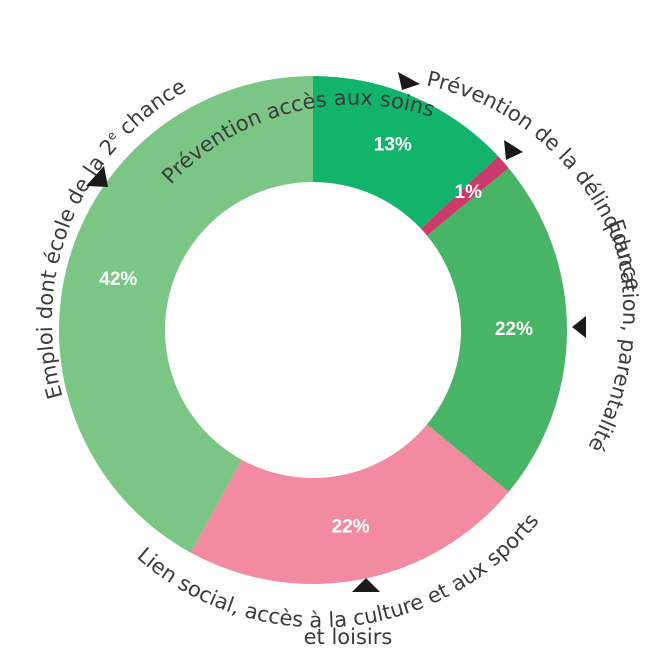 The height and width of the screenshot is (659, 645). I want to click on pointer-arrow-lien-social, so click(366, 585).